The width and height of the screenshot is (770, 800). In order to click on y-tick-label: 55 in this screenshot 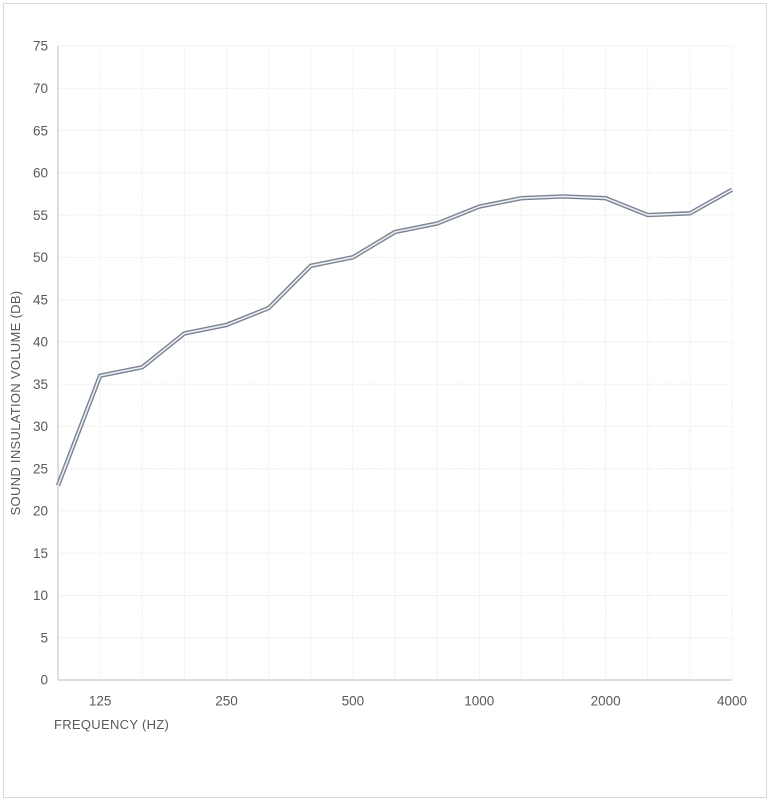, I will do `click(40, 215)`.